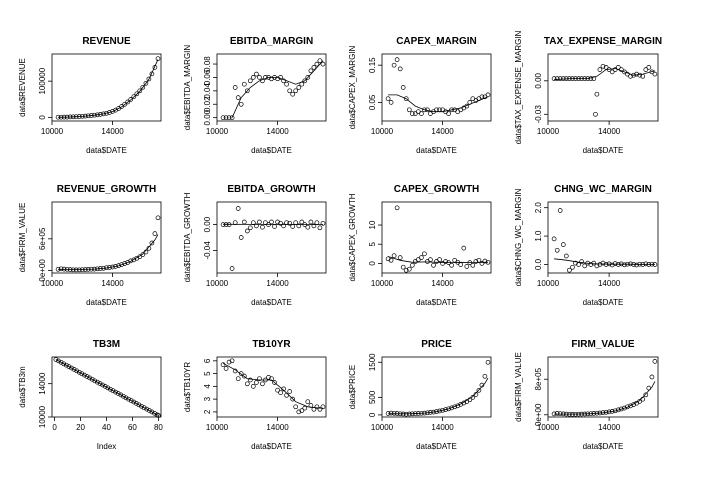 The height and width of the screenshot is (482, 702). What do you see at coordinates (207, 77) in the screenshot?
I see `y-tick-label: 0.06` at bounding box center [207, 77].